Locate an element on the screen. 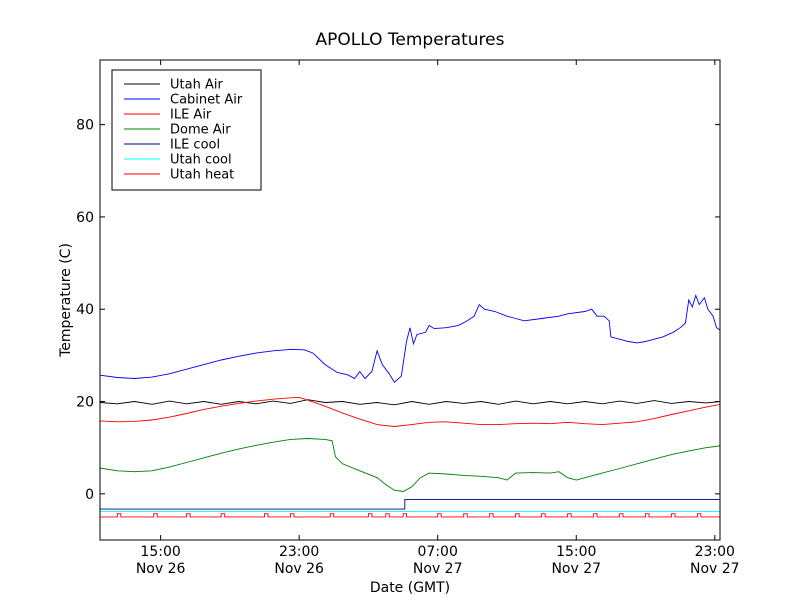  legend-label-cabinet-air: Cabinet Air is located at coordinates (206, 100).